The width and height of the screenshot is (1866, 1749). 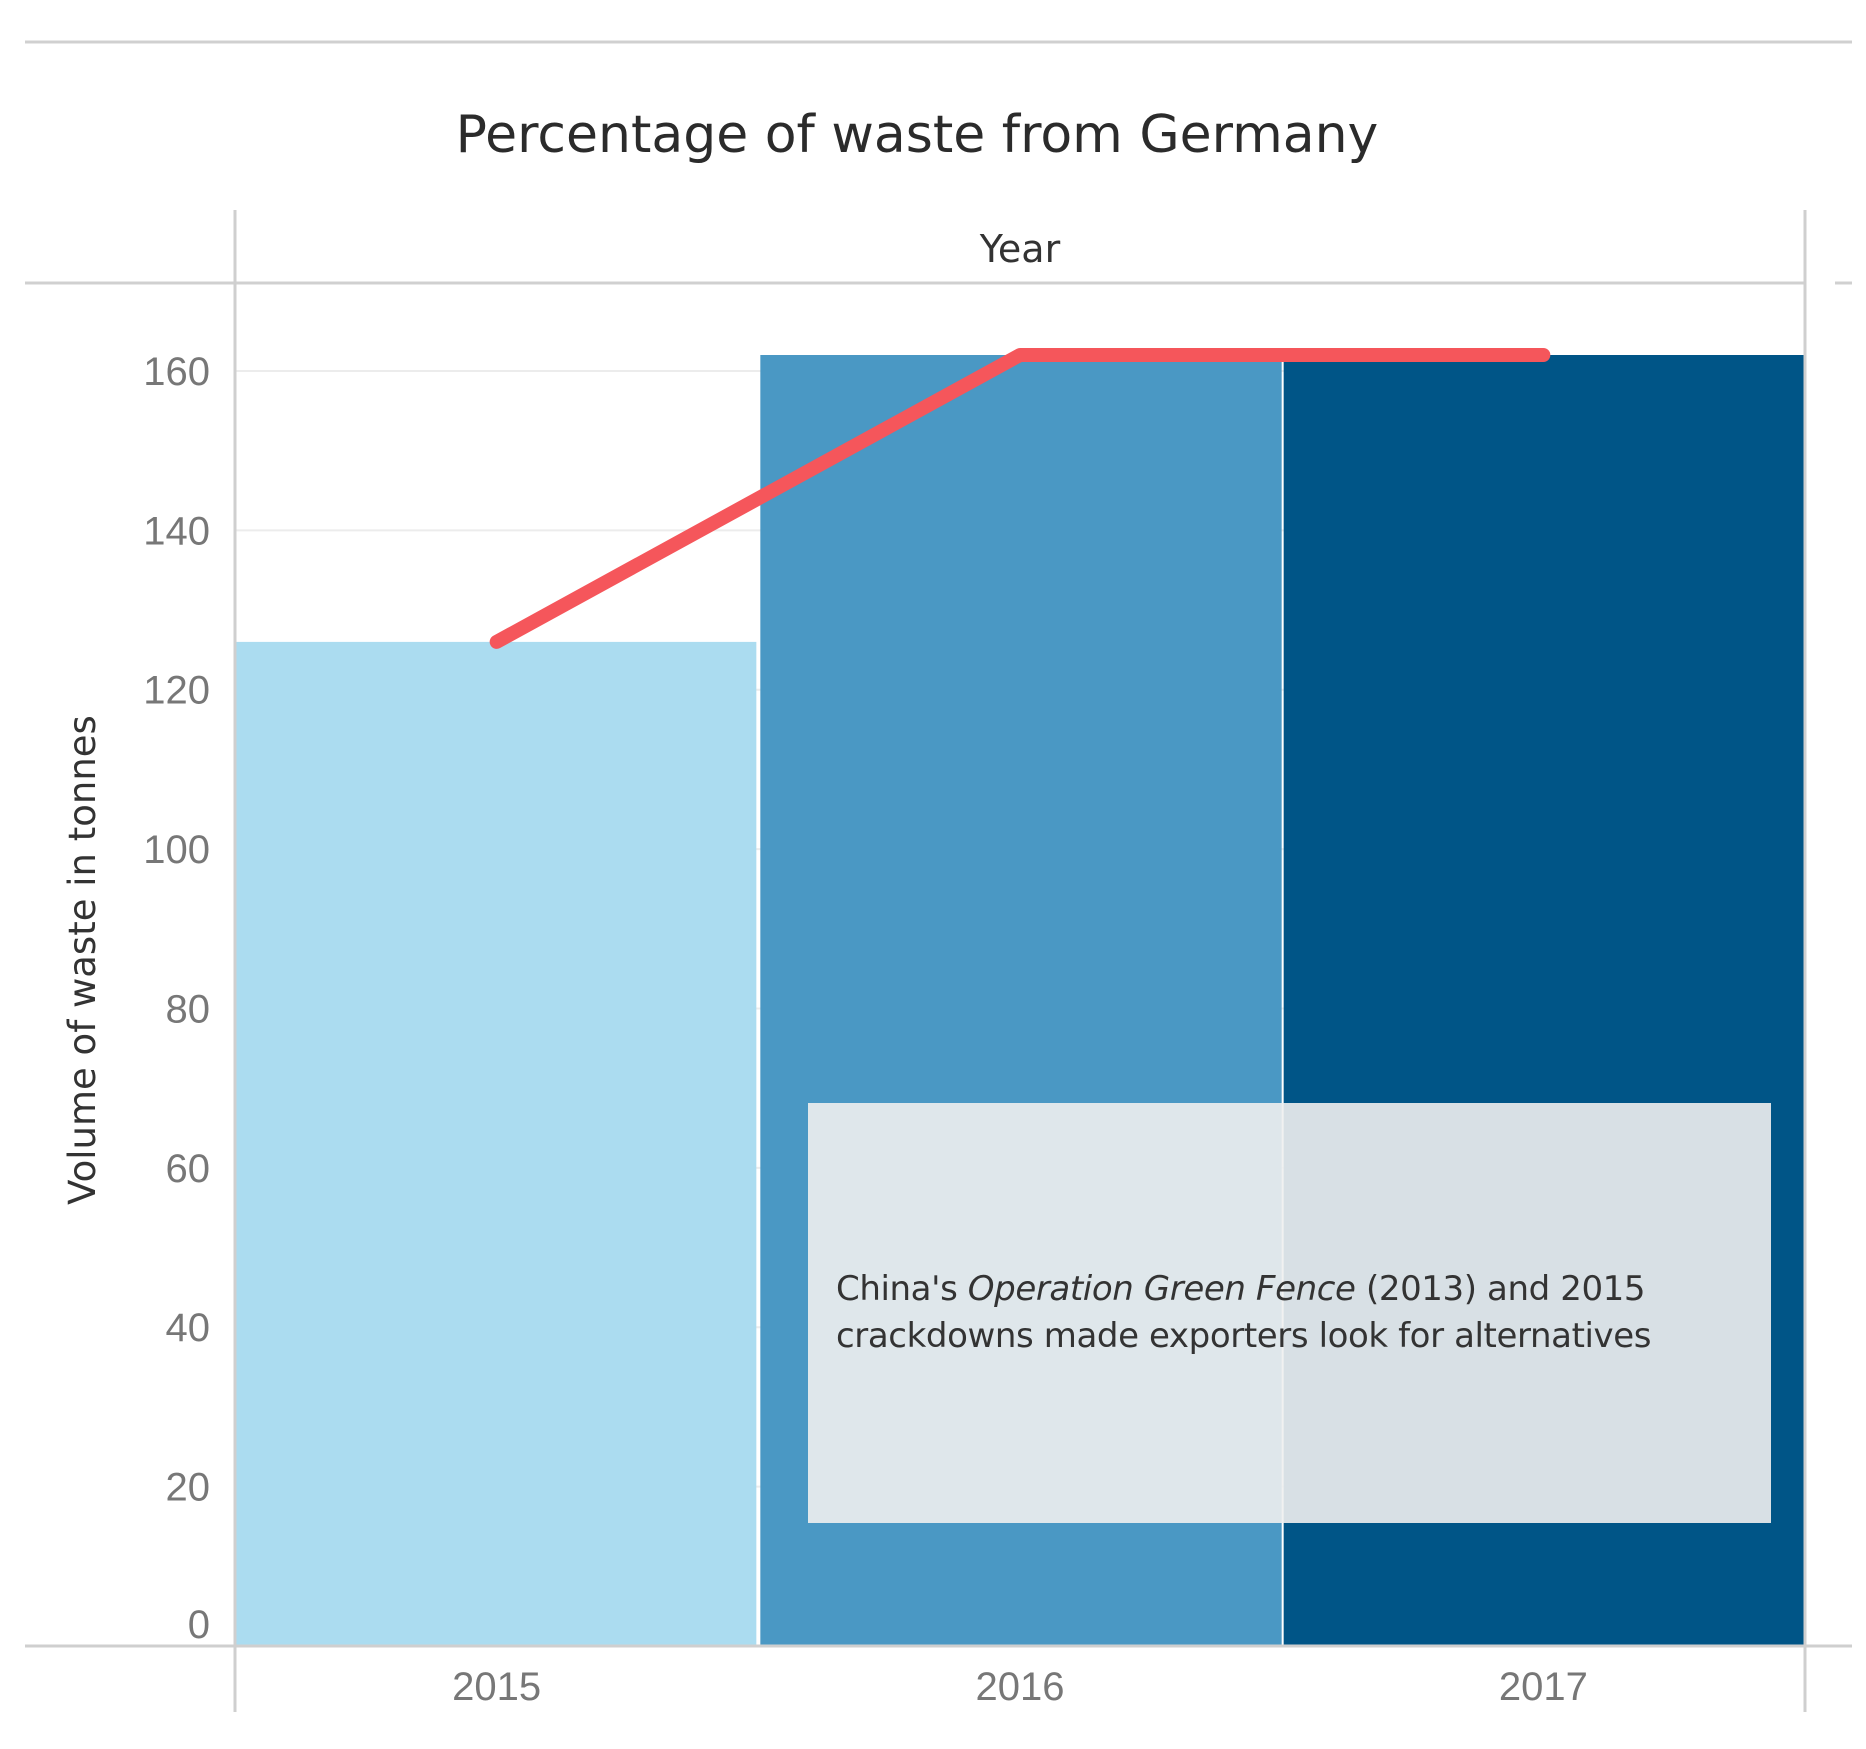 What do you see at coordinates (199, 1625) in the screenshot?
I see `y-tick-0: 0` at bounding box center [199, 1625].